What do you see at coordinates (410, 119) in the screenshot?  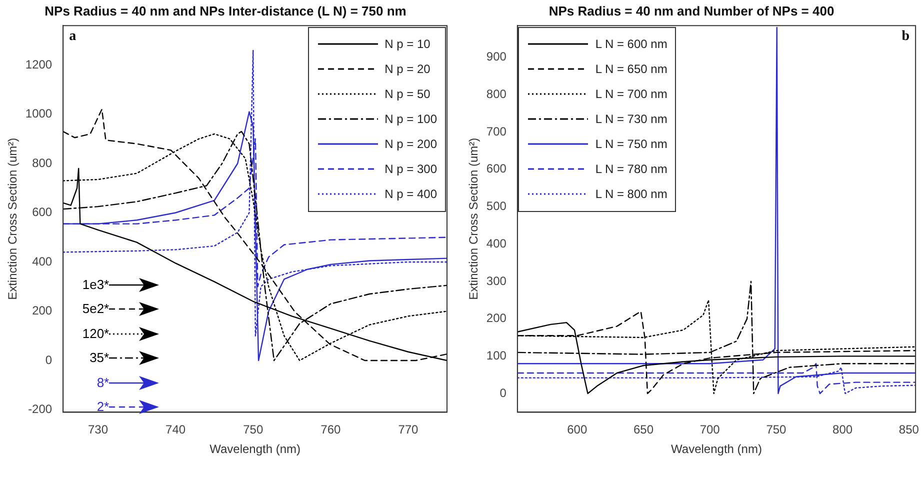 I see `legend-label: N p = 100` at bounding box center [410, 119].